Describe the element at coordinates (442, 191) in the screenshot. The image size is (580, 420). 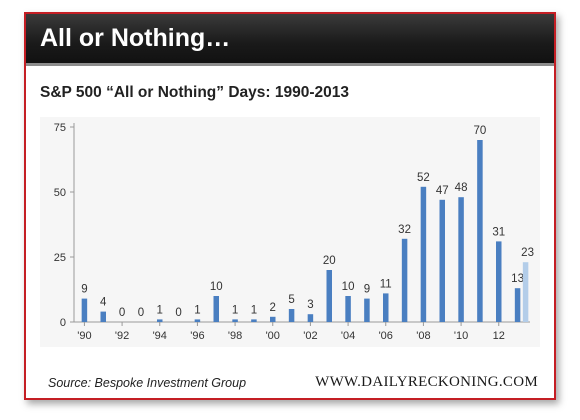
I see `data-label: 47` at that location.